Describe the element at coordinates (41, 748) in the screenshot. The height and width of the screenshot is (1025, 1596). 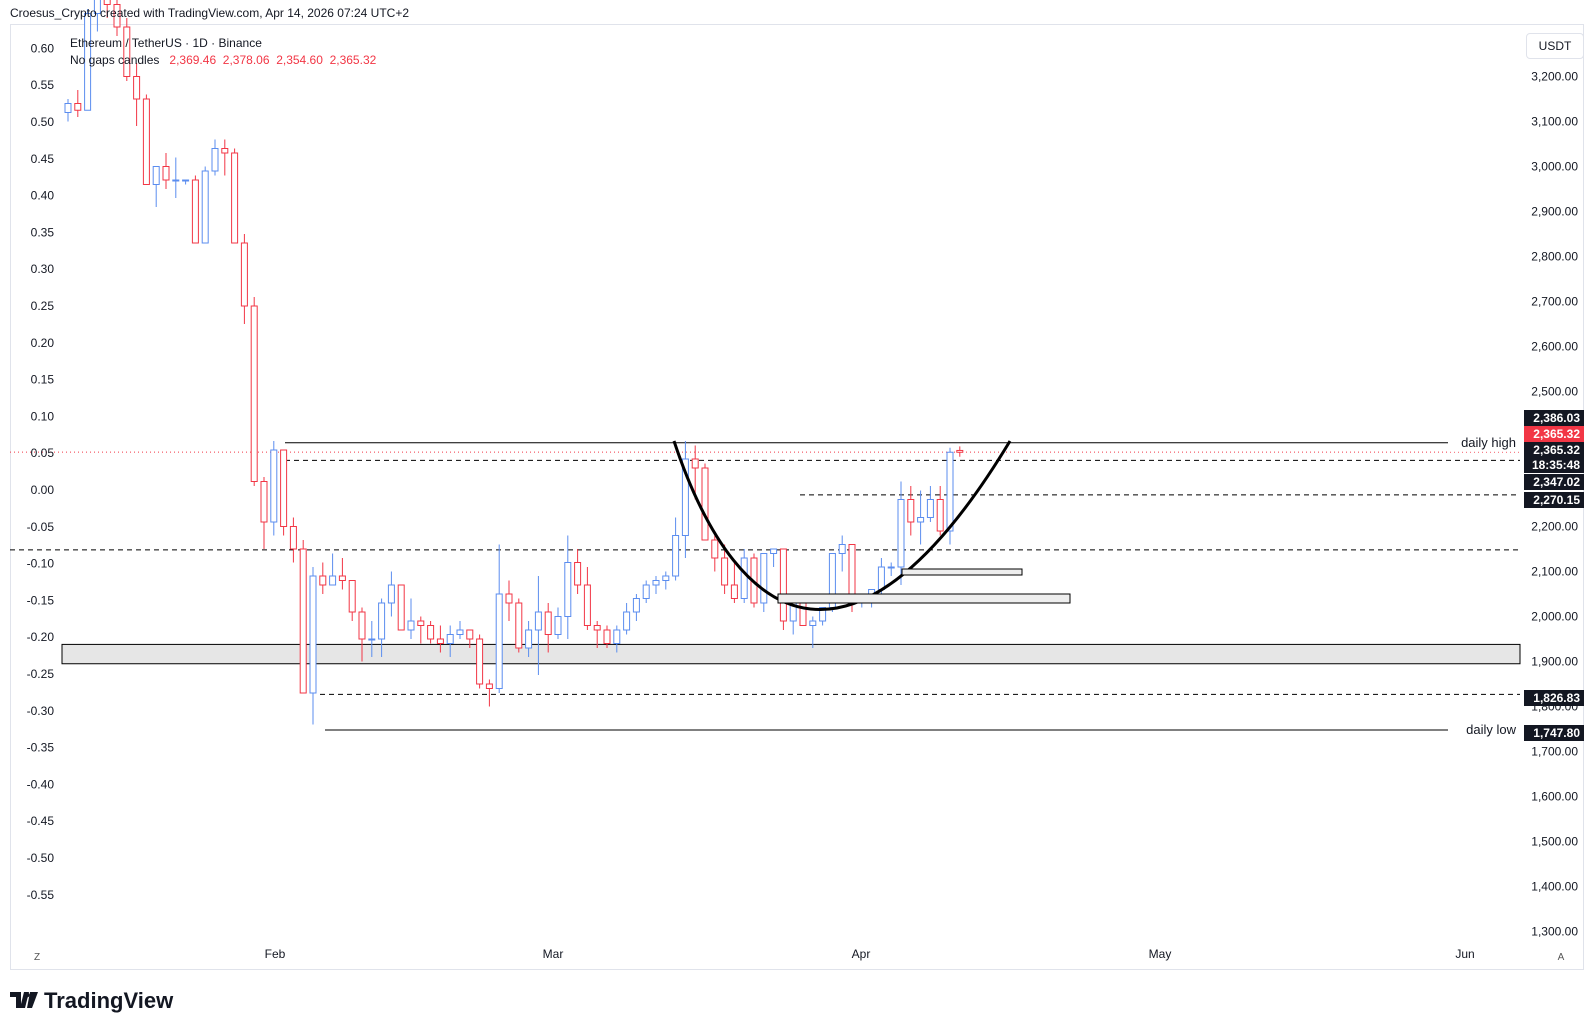
I see `left-axis-tick: -0.35` at that location.